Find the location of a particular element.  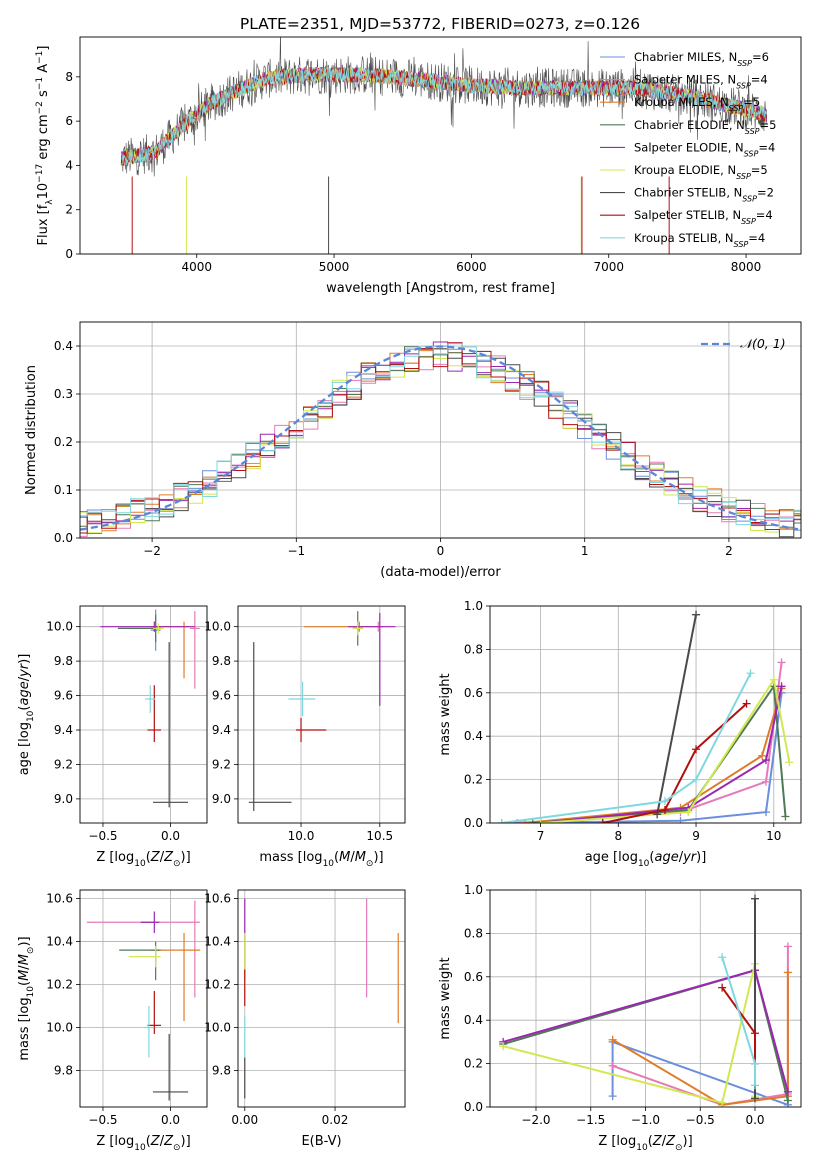

legend-label: Salpeter ELODIE, NSSP=4 is located at coordinates (704, 149).